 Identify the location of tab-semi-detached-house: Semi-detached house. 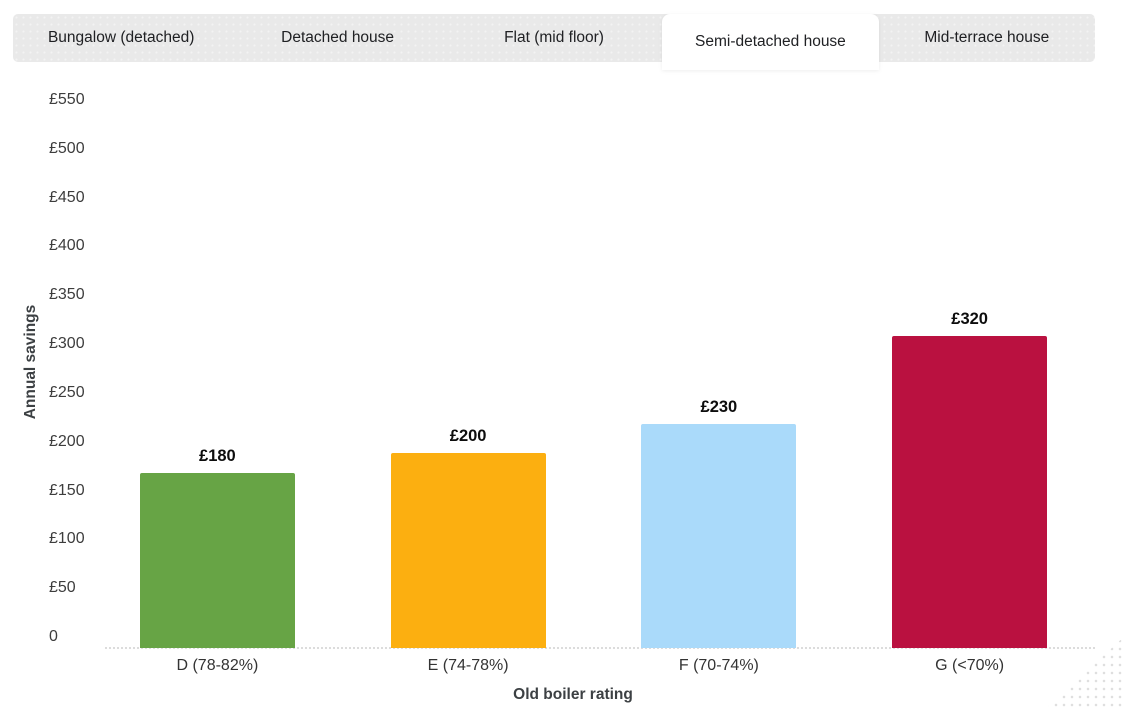
(770, 42).